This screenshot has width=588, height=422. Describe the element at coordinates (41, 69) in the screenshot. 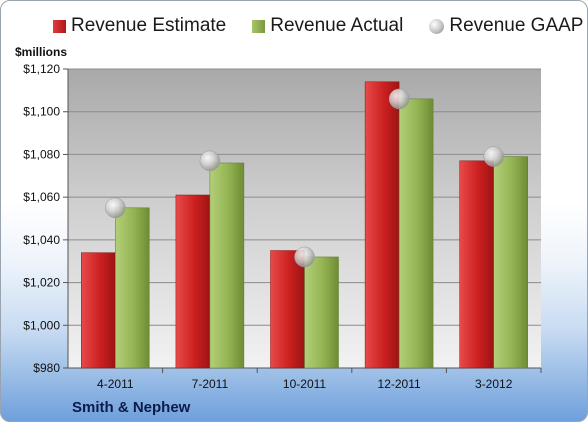

I see `y-tick-label: $1,120` at that location.